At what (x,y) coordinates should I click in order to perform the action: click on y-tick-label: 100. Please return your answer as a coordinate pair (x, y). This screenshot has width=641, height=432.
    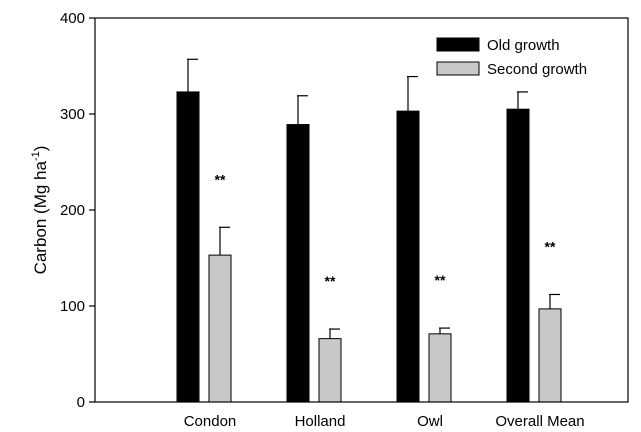
    Looking at the image, I should click on (72, 306).